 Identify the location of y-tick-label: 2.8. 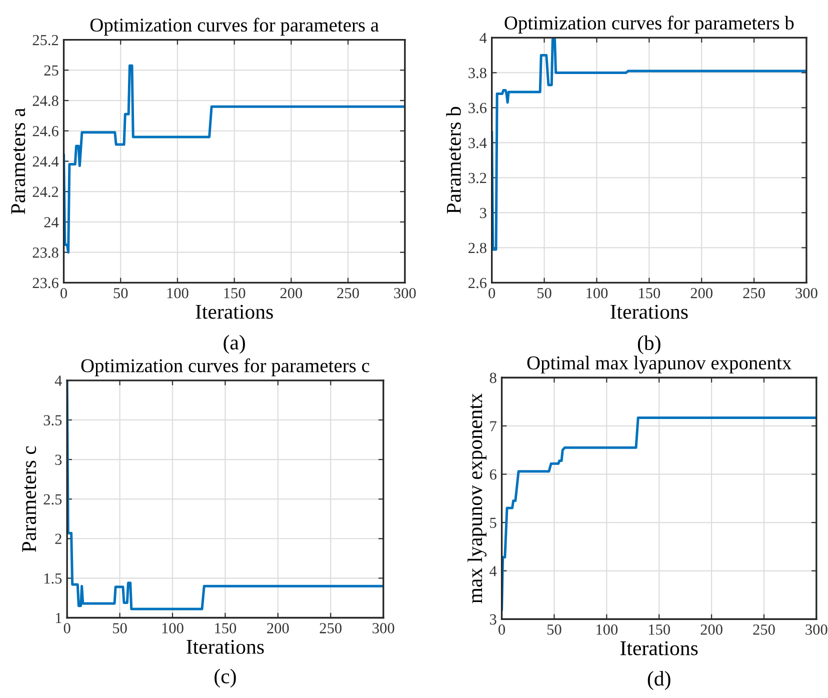
(477, 248).